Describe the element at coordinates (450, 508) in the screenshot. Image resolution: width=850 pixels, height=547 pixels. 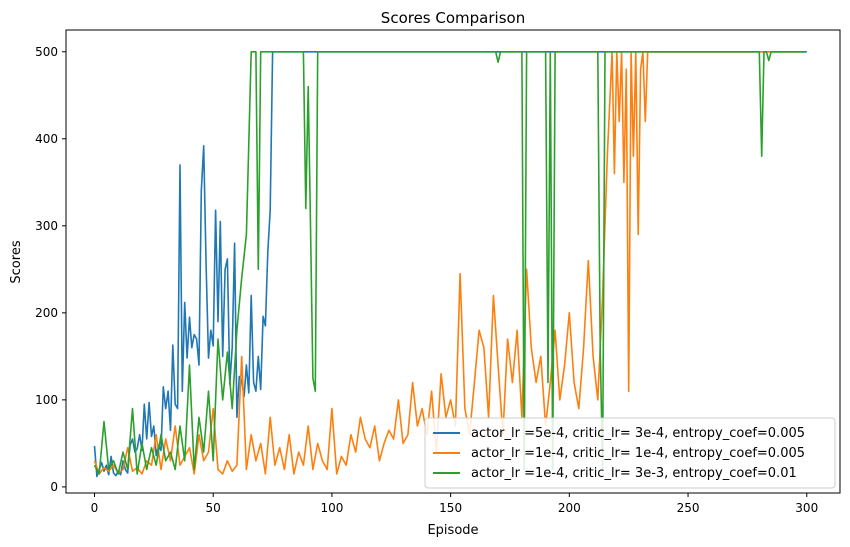
I see `x-tick-label: 150` at that location.